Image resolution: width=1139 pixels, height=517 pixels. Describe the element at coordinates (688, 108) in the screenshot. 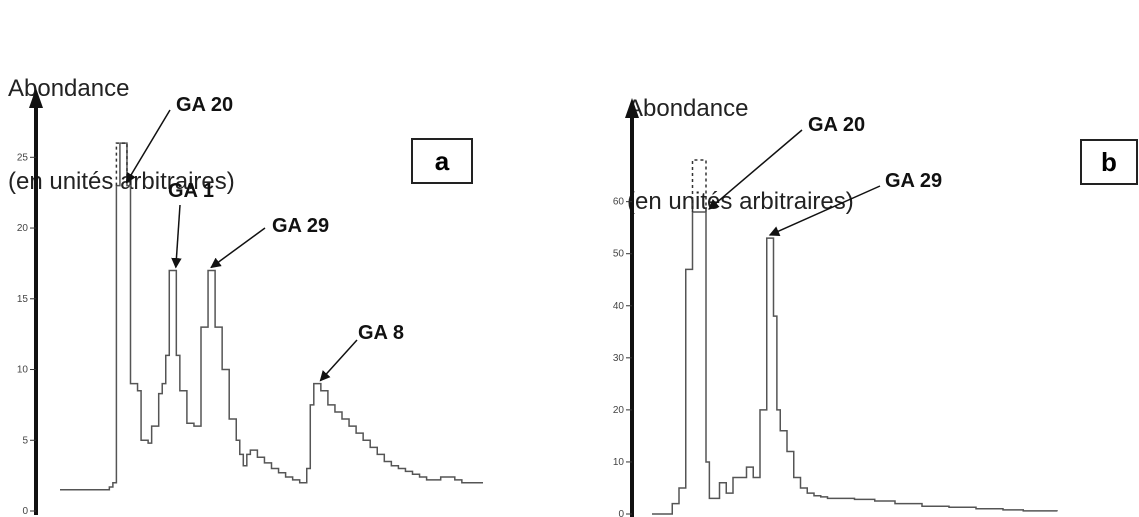

I see `ylabel-b-line1: Abondance` at that location.